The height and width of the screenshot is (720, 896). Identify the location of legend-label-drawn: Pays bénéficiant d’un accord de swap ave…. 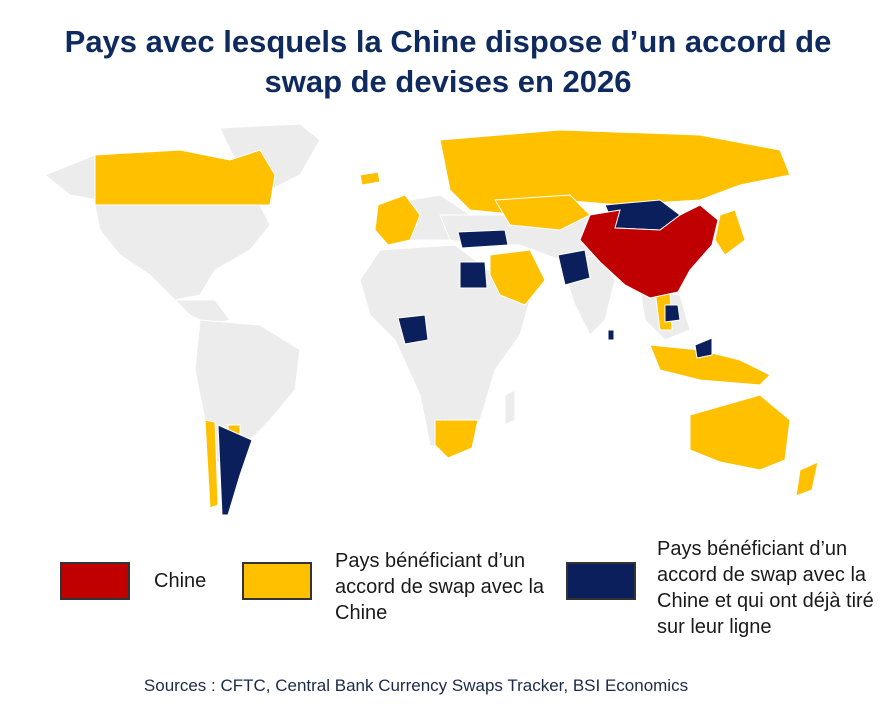
(765, 588).